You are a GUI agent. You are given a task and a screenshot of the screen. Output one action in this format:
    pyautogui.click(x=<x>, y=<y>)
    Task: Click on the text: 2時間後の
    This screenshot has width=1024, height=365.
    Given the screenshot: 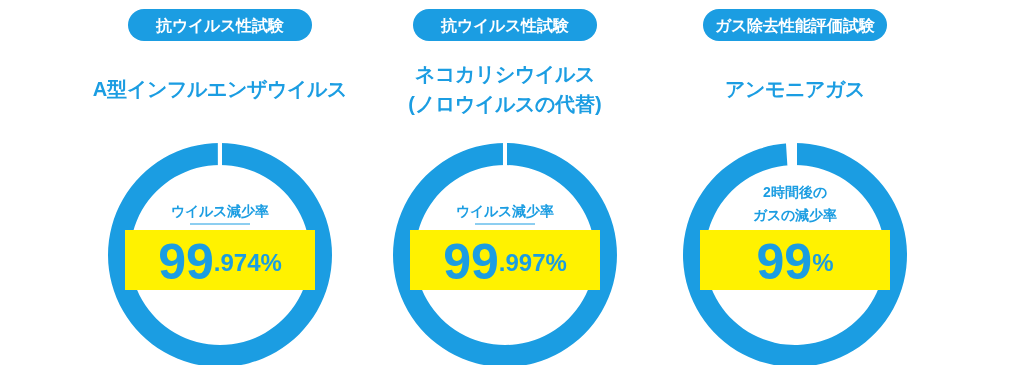 What is the action you would take?
    pyautogui.click(x=795, y=192)
    